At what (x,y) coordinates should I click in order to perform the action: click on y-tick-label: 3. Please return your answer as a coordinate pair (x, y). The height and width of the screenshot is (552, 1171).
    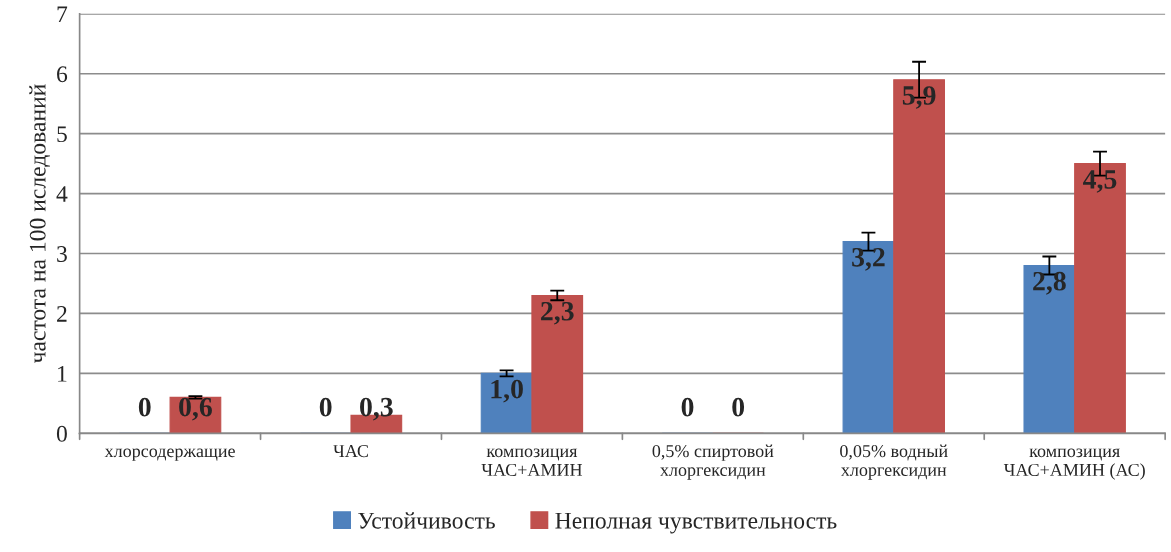
    Looking at the image, I should click on (62, 254).